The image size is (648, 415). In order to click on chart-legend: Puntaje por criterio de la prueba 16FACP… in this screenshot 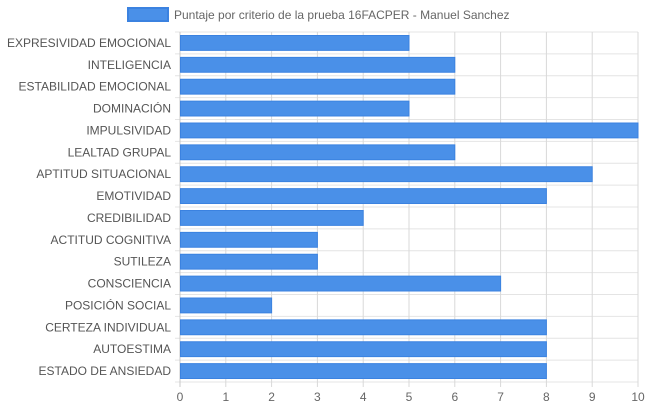, I will do `click(318, 14)`.